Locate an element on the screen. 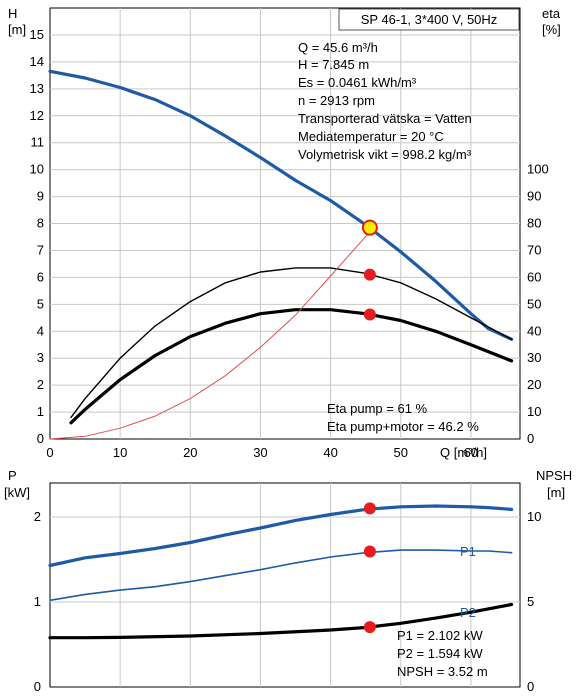  h-tick-label: 12 is located at coordinates (37, 115).